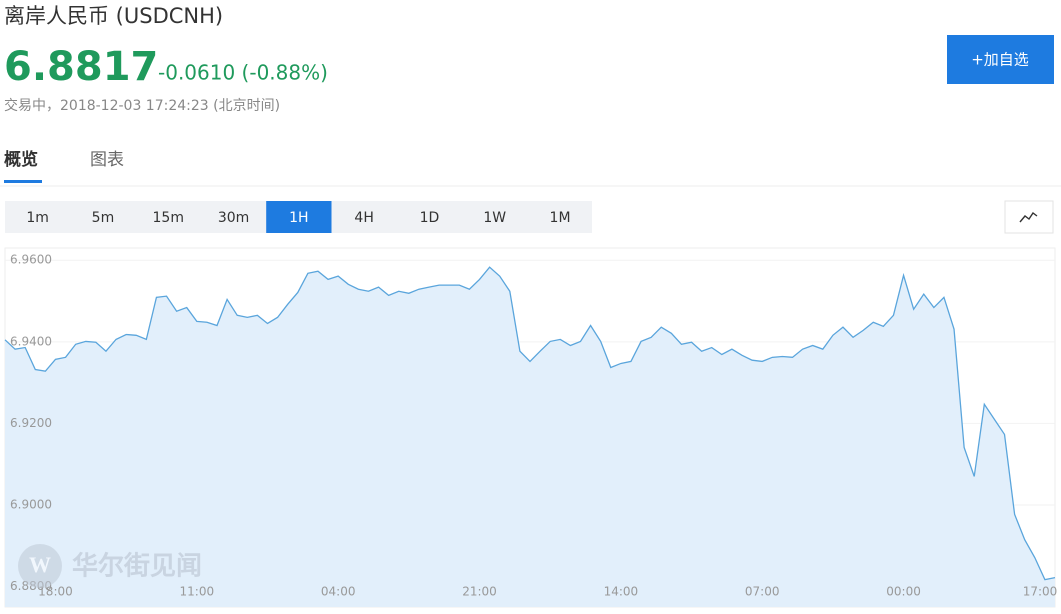 The width and height of the screenshot is (1061, 614). I want to click on timeframe-active, so click(299, 217).